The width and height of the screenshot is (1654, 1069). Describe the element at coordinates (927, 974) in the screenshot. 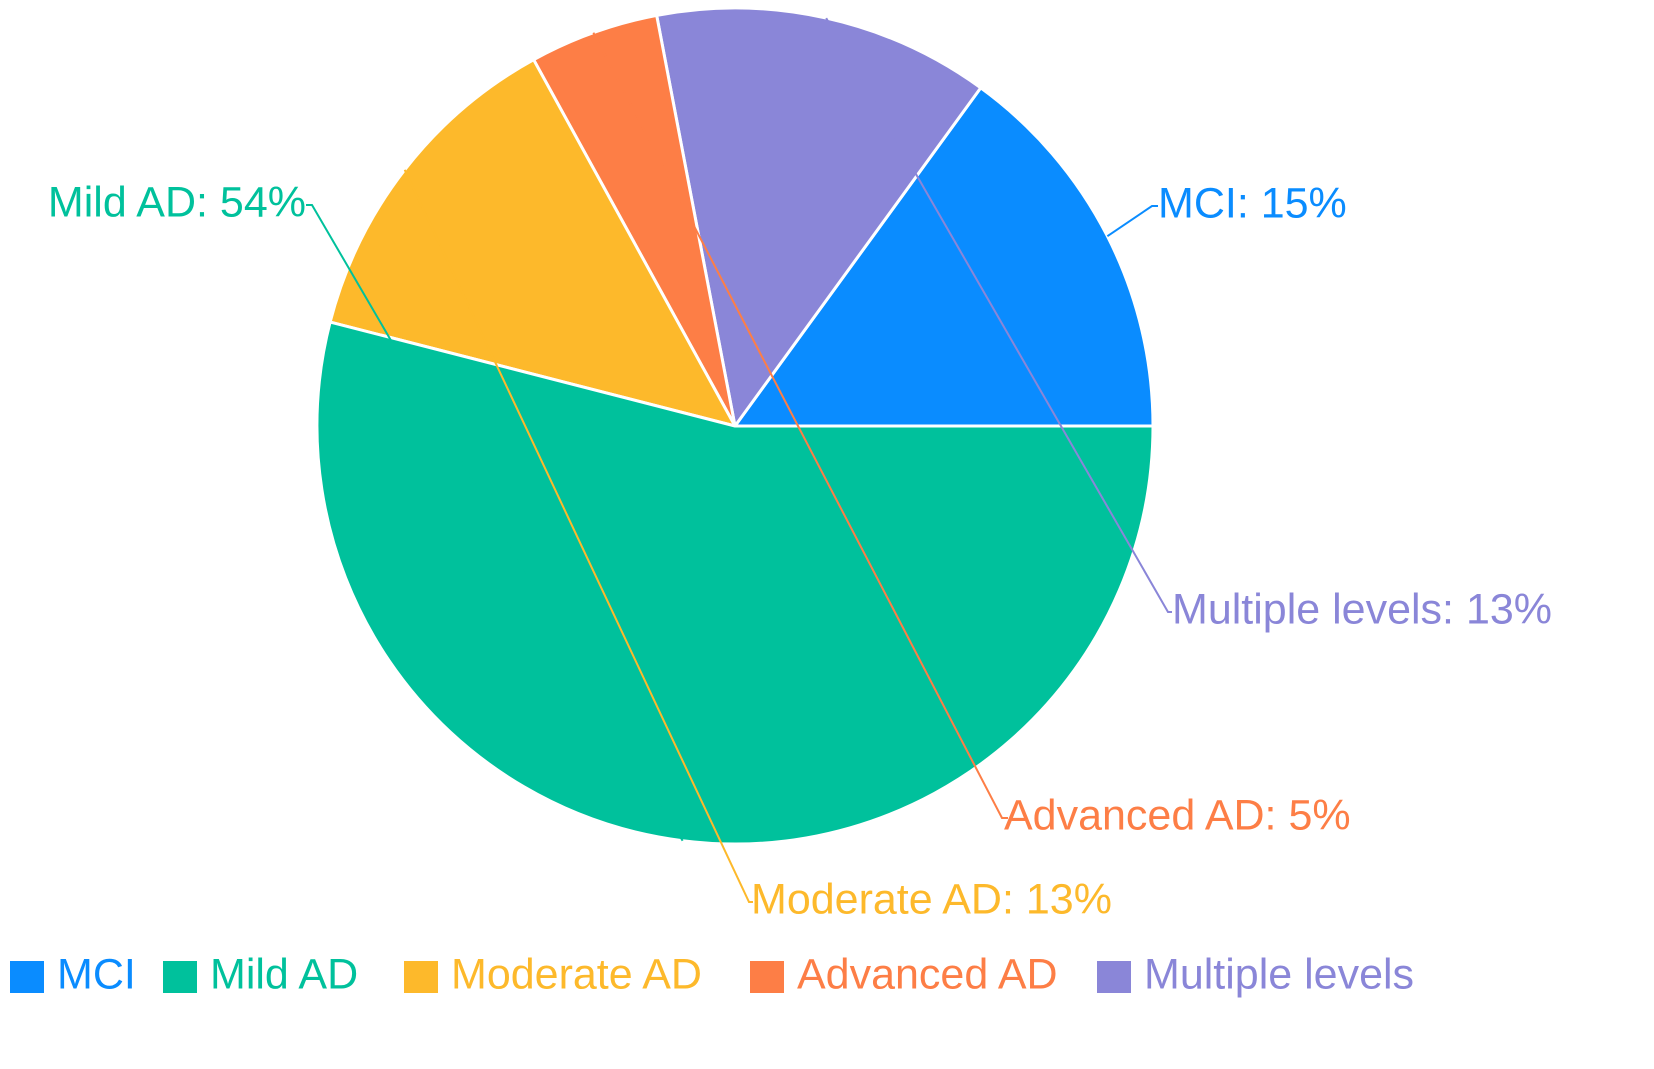

I see `legend-label: Advanced AD` at that location.